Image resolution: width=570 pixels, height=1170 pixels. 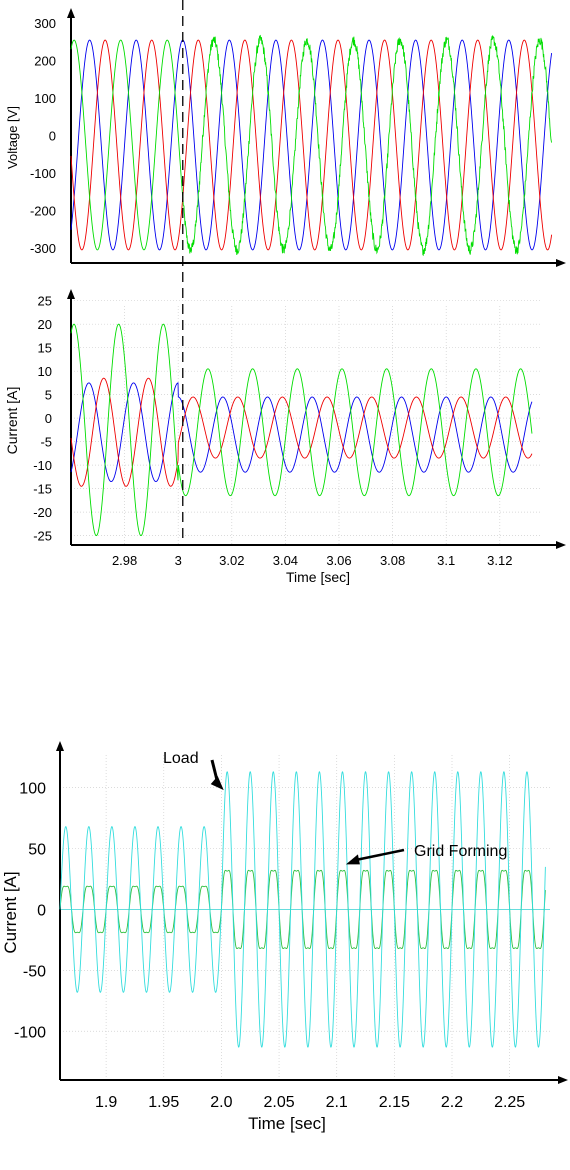 What do you see at coordinates (34, 971) in the screenshot?
I see `y-tick-label: -50` at bounding box center [34, 971].